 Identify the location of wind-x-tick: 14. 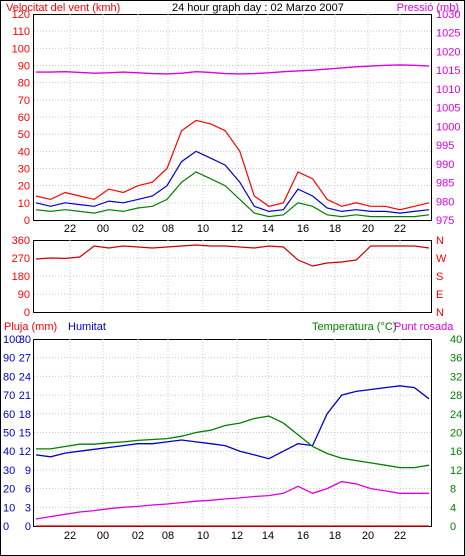
(268, 229).